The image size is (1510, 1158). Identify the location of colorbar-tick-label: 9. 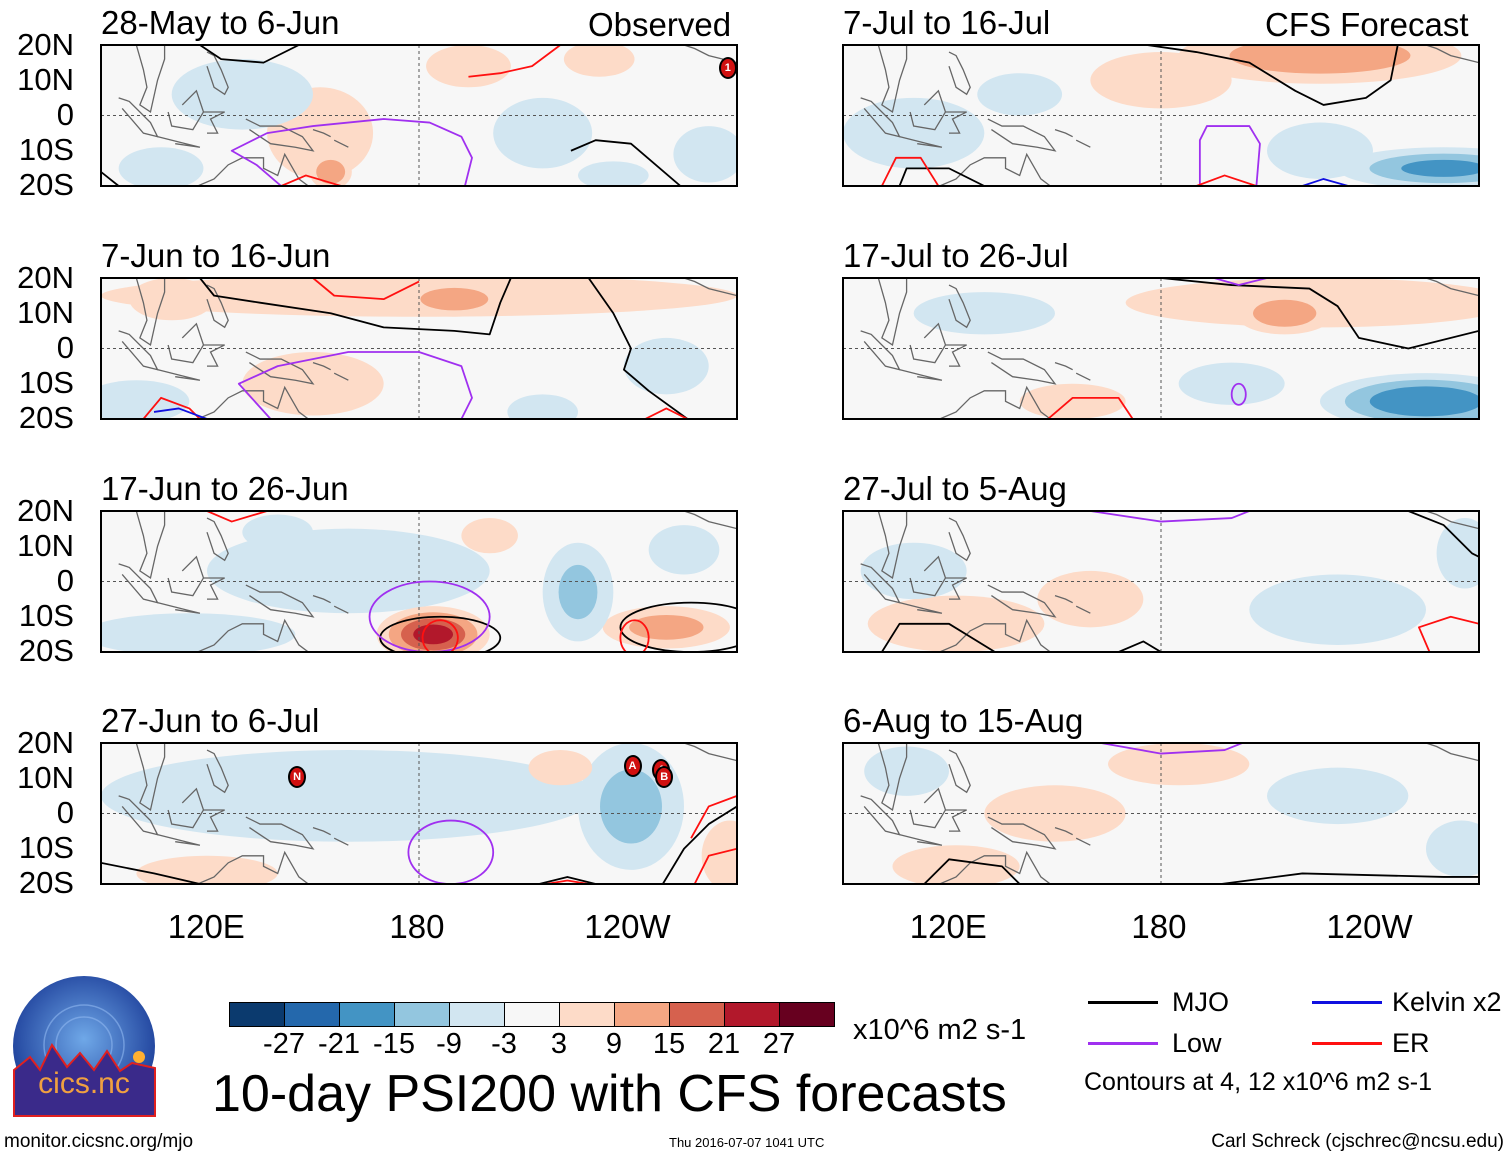
(614, 1044).